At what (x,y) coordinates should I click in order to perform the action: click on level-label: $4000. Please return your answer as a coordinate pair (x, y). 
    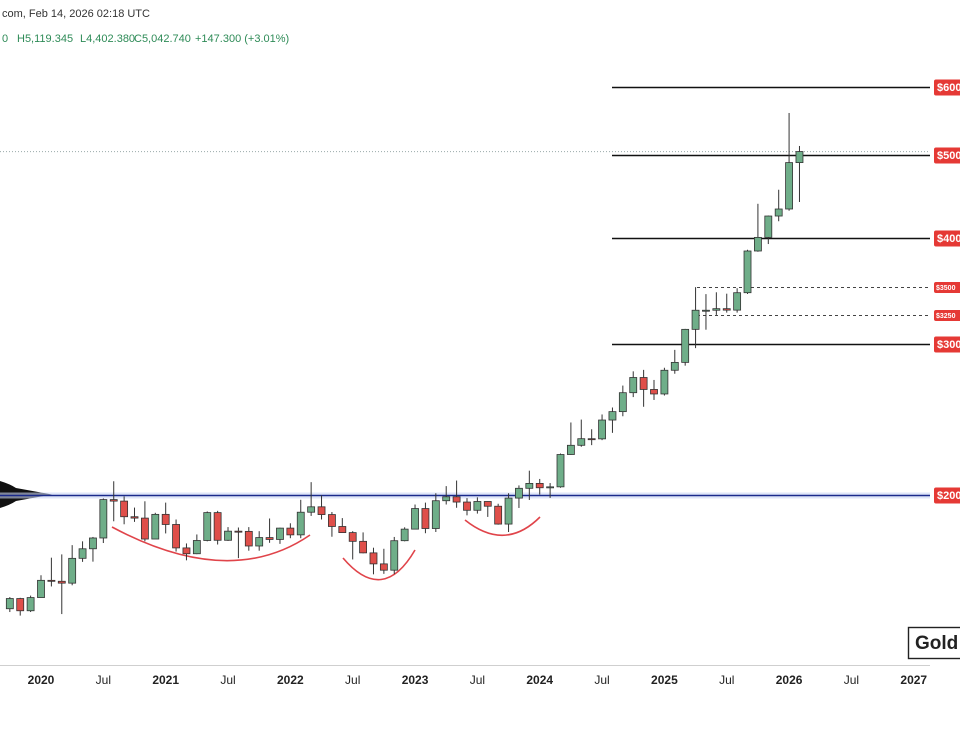
    Looking at the image, I should click on (948, 239).